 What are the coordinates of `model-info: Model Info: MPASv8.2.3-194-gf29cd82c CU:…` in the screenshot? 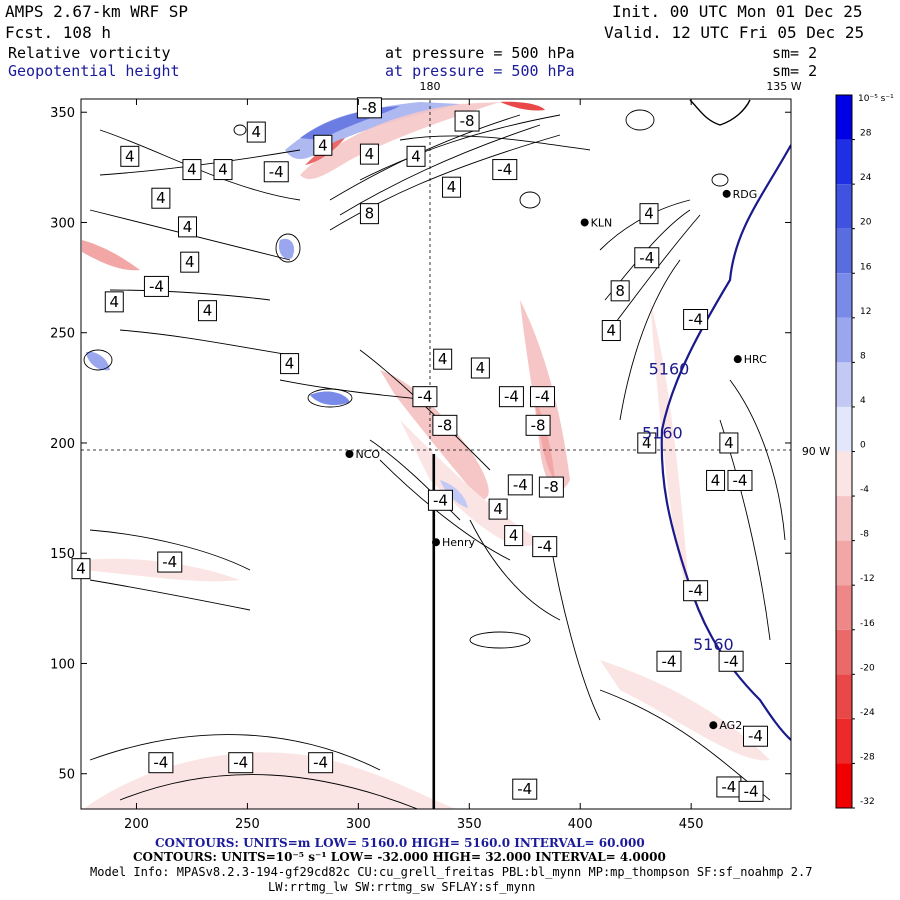 It's located at (451, 872).